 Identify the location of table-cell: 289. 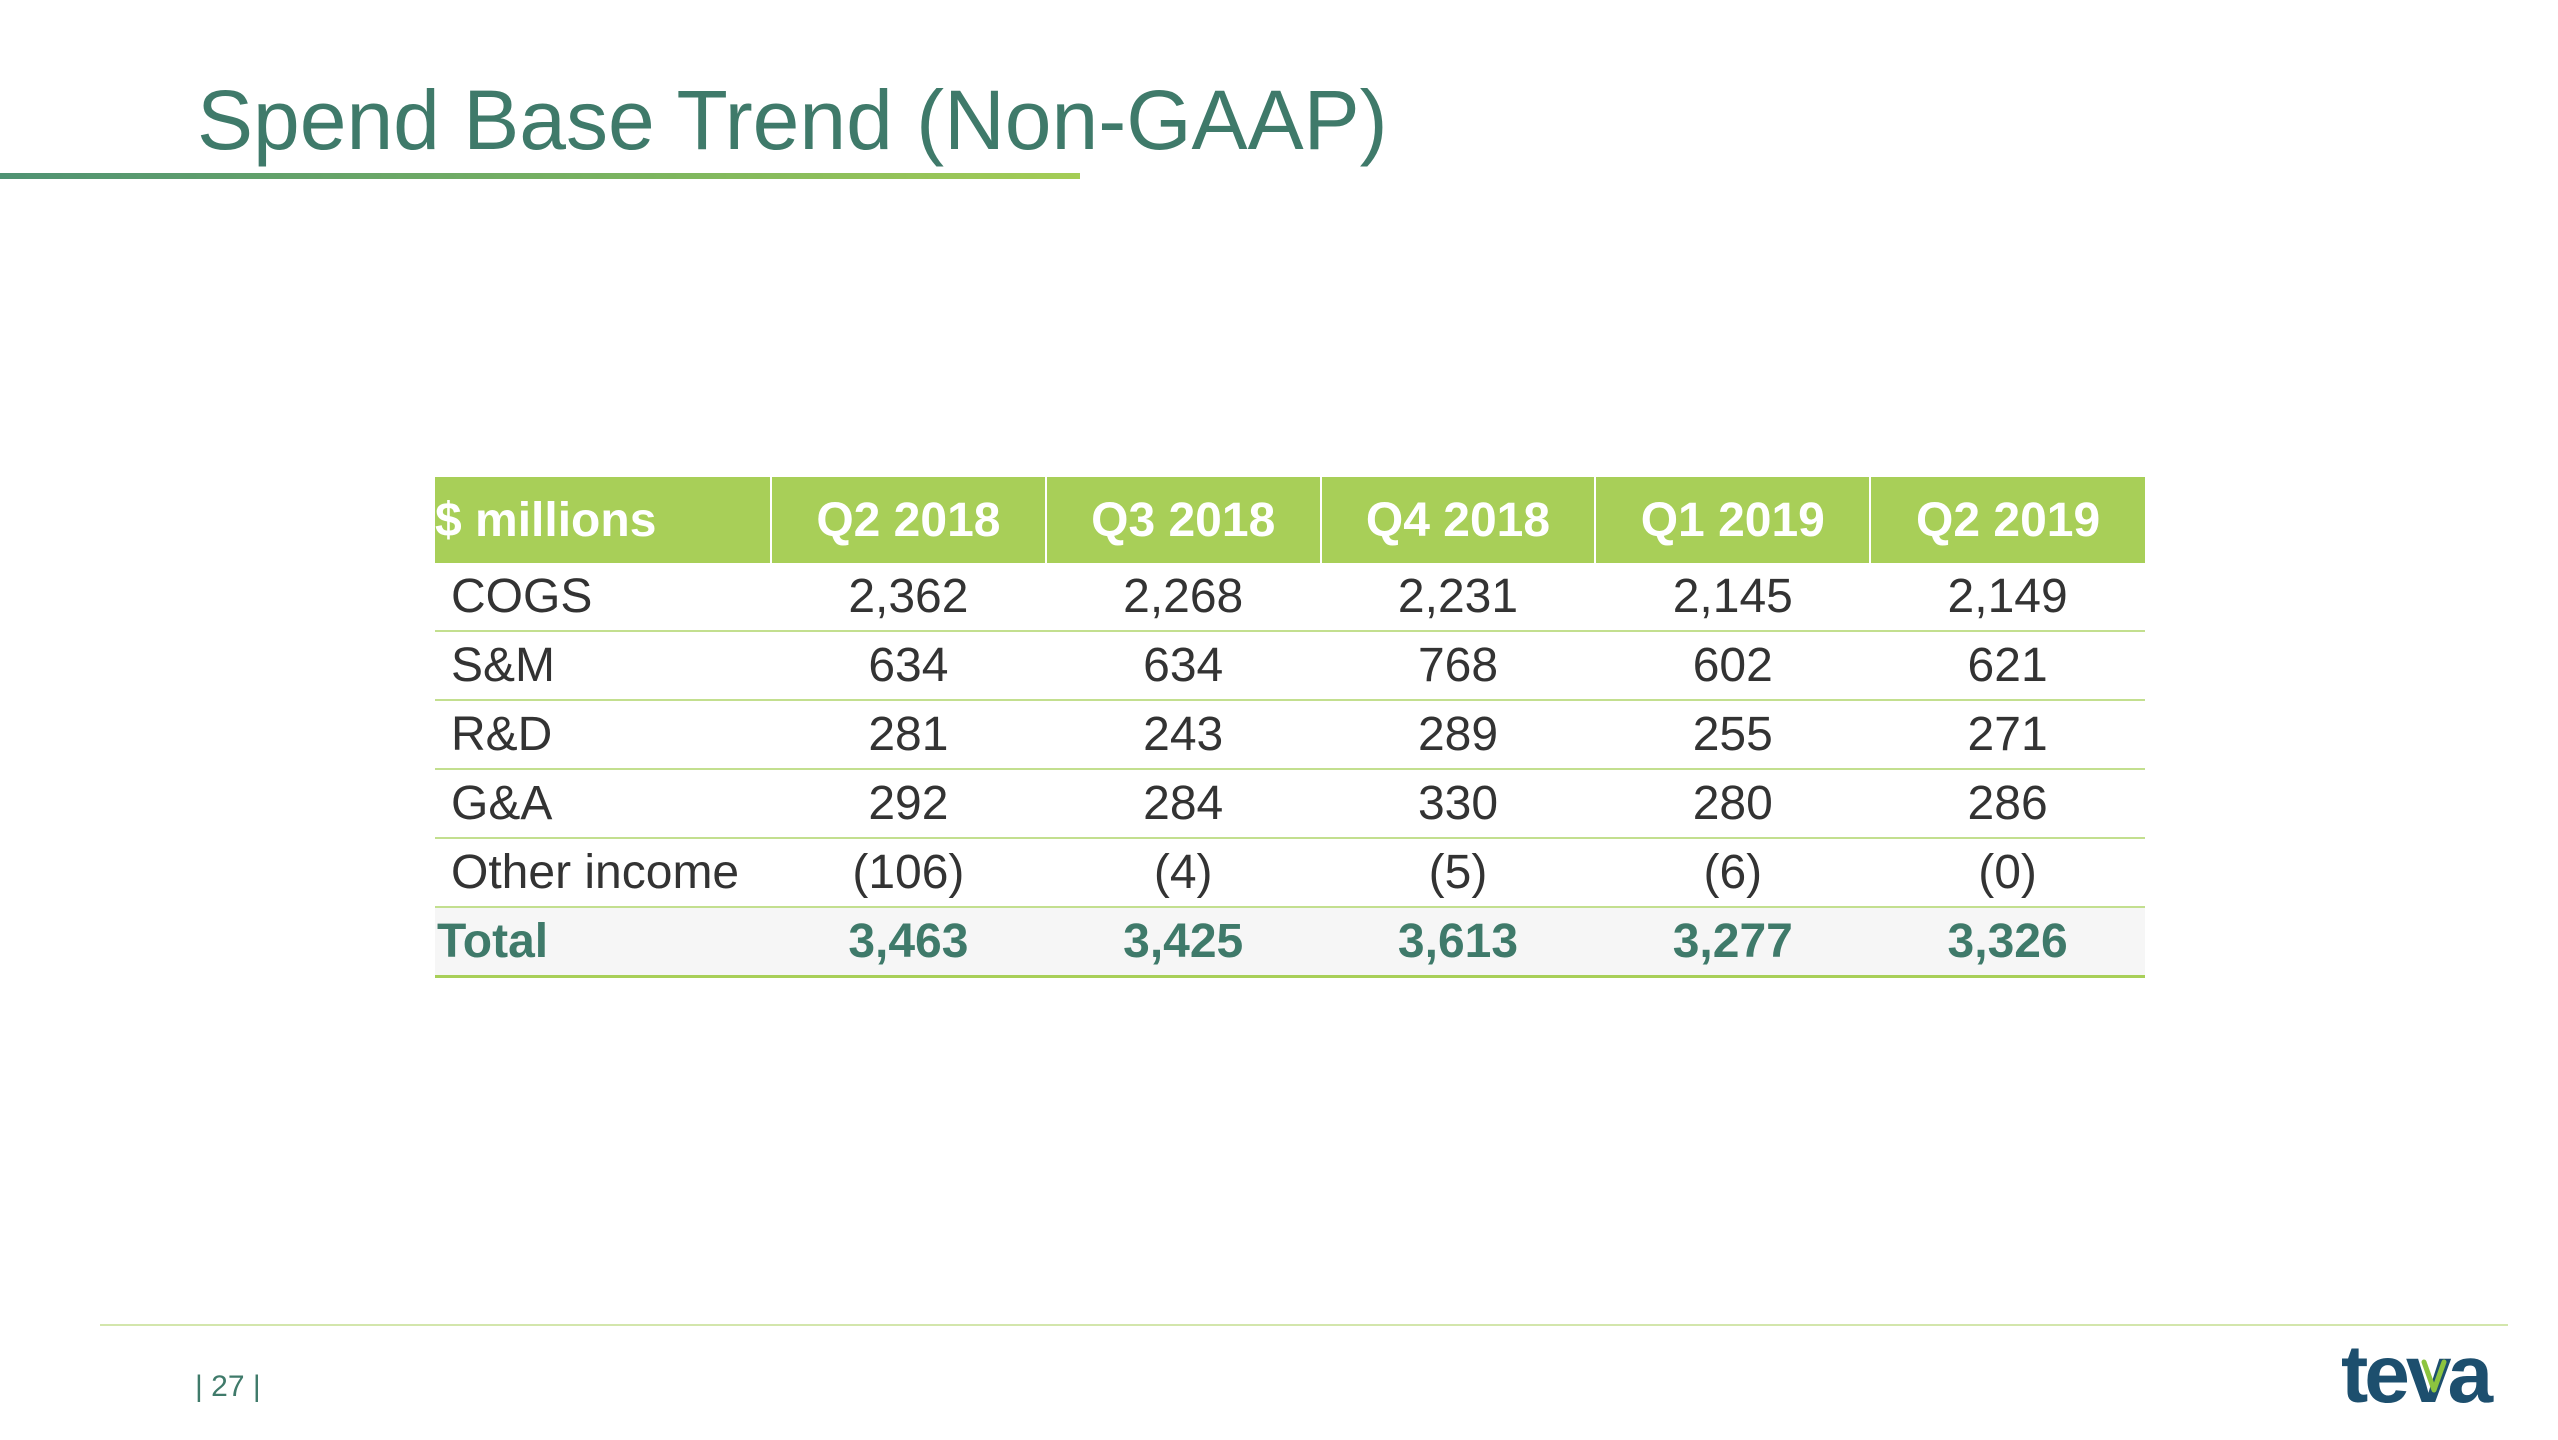
(1458, 735).